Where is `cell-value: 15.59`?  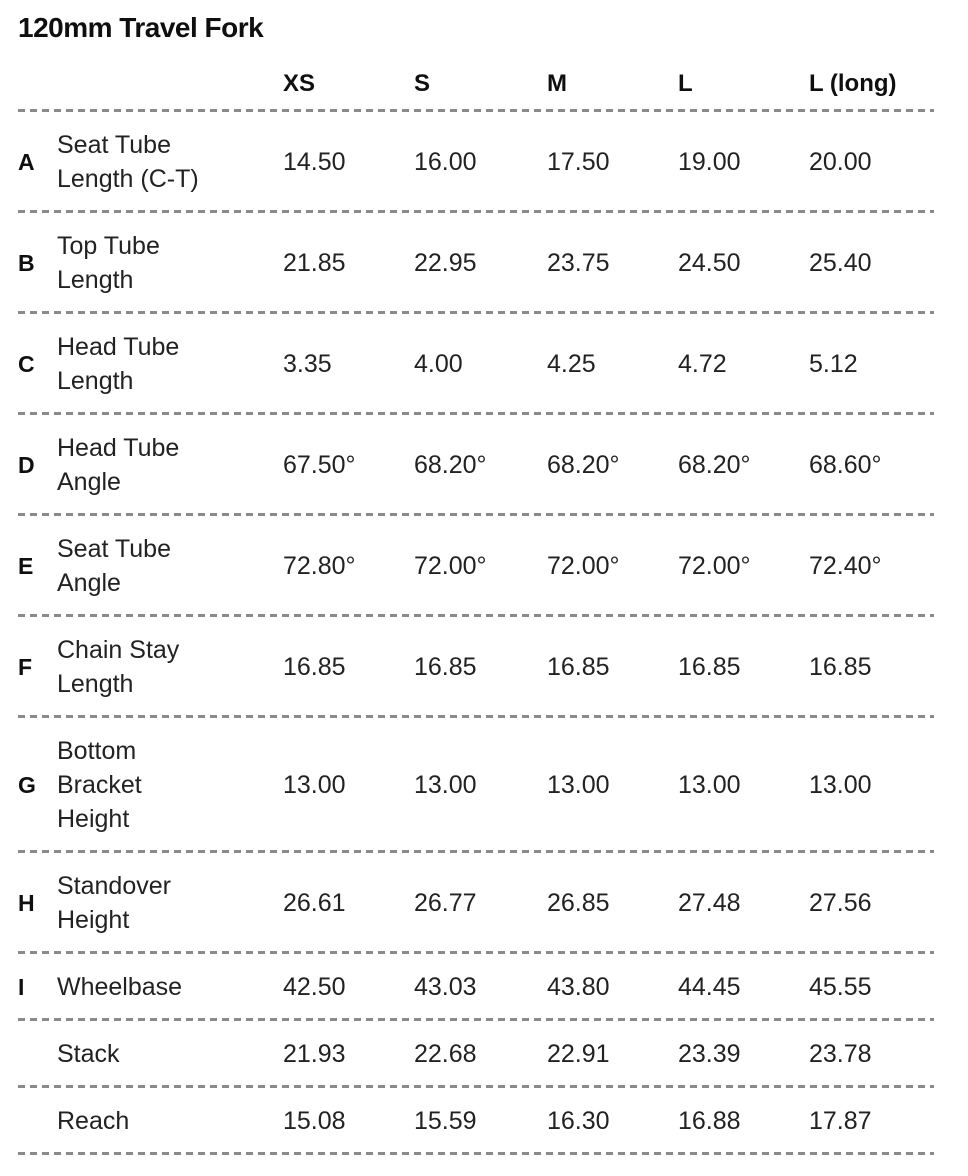
cell-value: 15.59 is located at coordinates (445, 1121).